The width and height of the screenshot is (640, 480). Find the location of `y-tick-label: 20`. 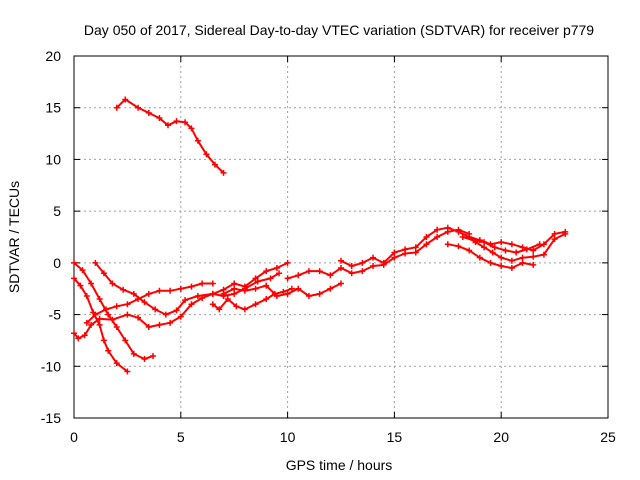

y-tick-label: 20 is located at coordinates (53, 56).